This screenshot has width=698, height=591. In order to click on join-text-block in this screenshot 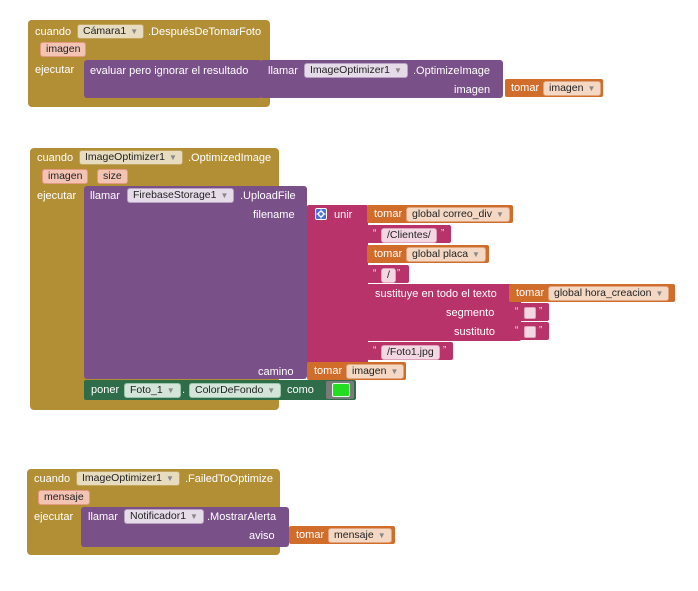, I will do `click(337, 285)`.